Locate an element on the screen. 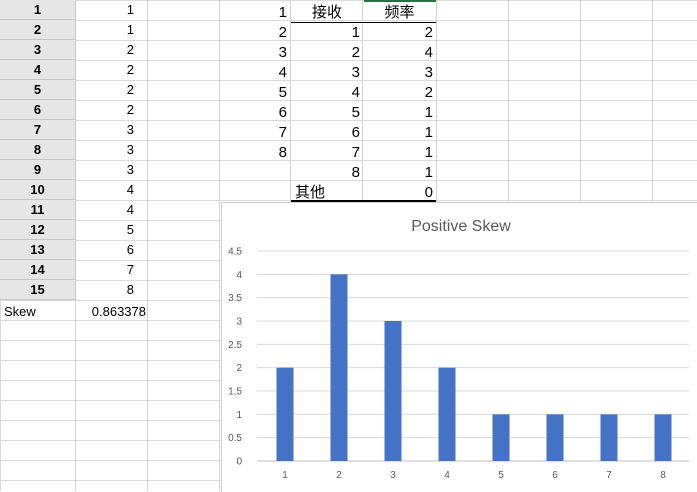  row-header: 12 is located at coordinates (38, 230).